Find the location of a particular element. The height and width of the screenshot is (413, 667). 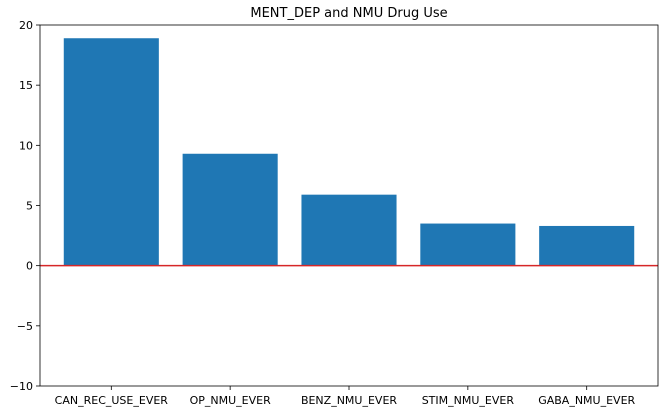

x-tick-label: STIM_NMU_EVER is located at coordinates (468, 400).